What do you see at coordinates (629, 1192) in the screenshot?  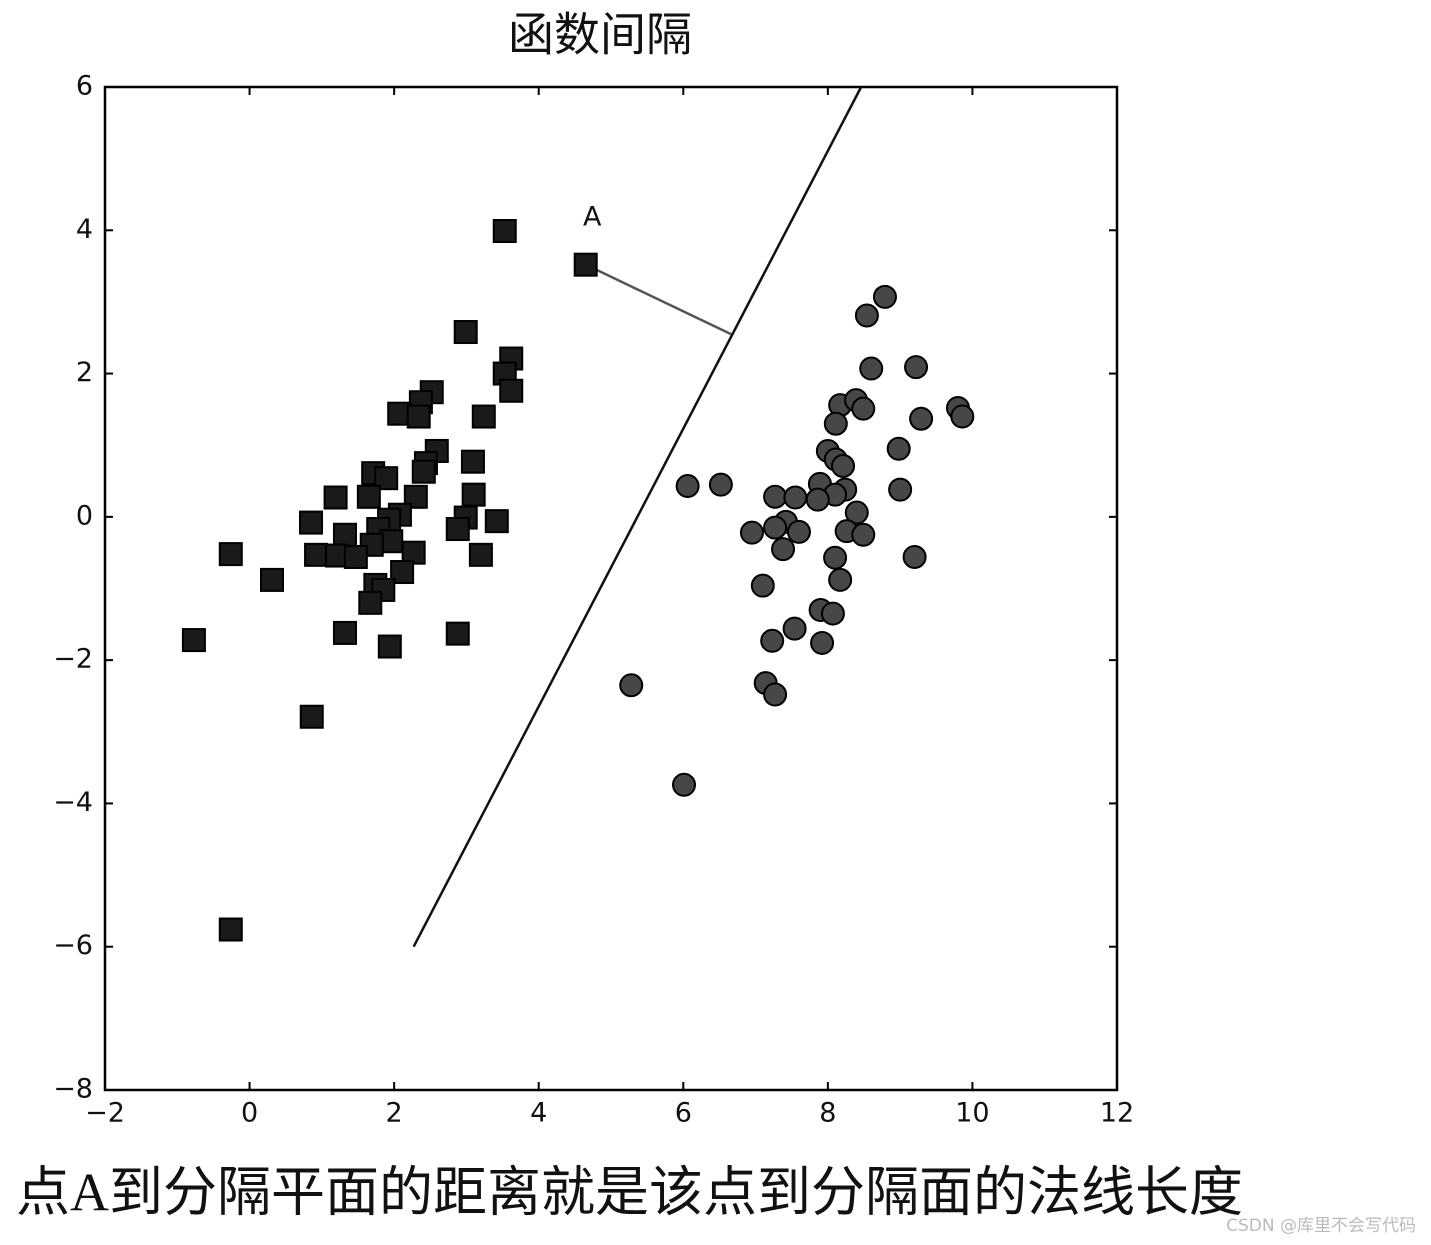 I see `caption: 点A到分隔平面的距离就是该点到分隔面的法线长度` at bounding box center [629, 1192].